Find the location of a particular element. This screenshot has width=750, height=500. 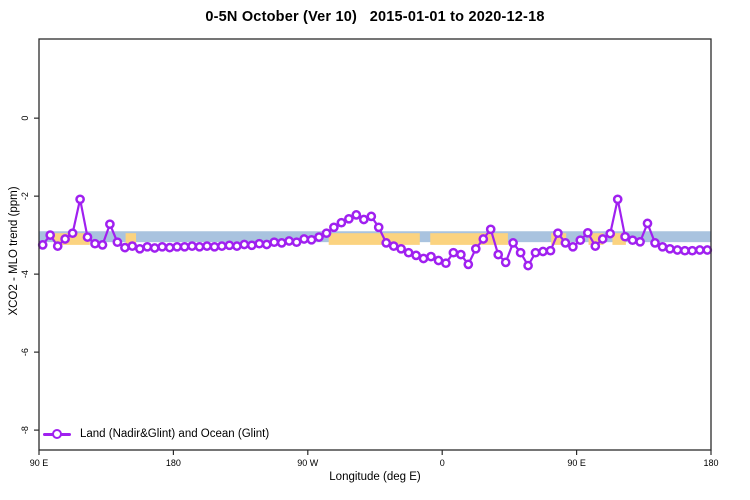

x-axis-label: Longitude (deg E) is located at coordinates (375, 477).